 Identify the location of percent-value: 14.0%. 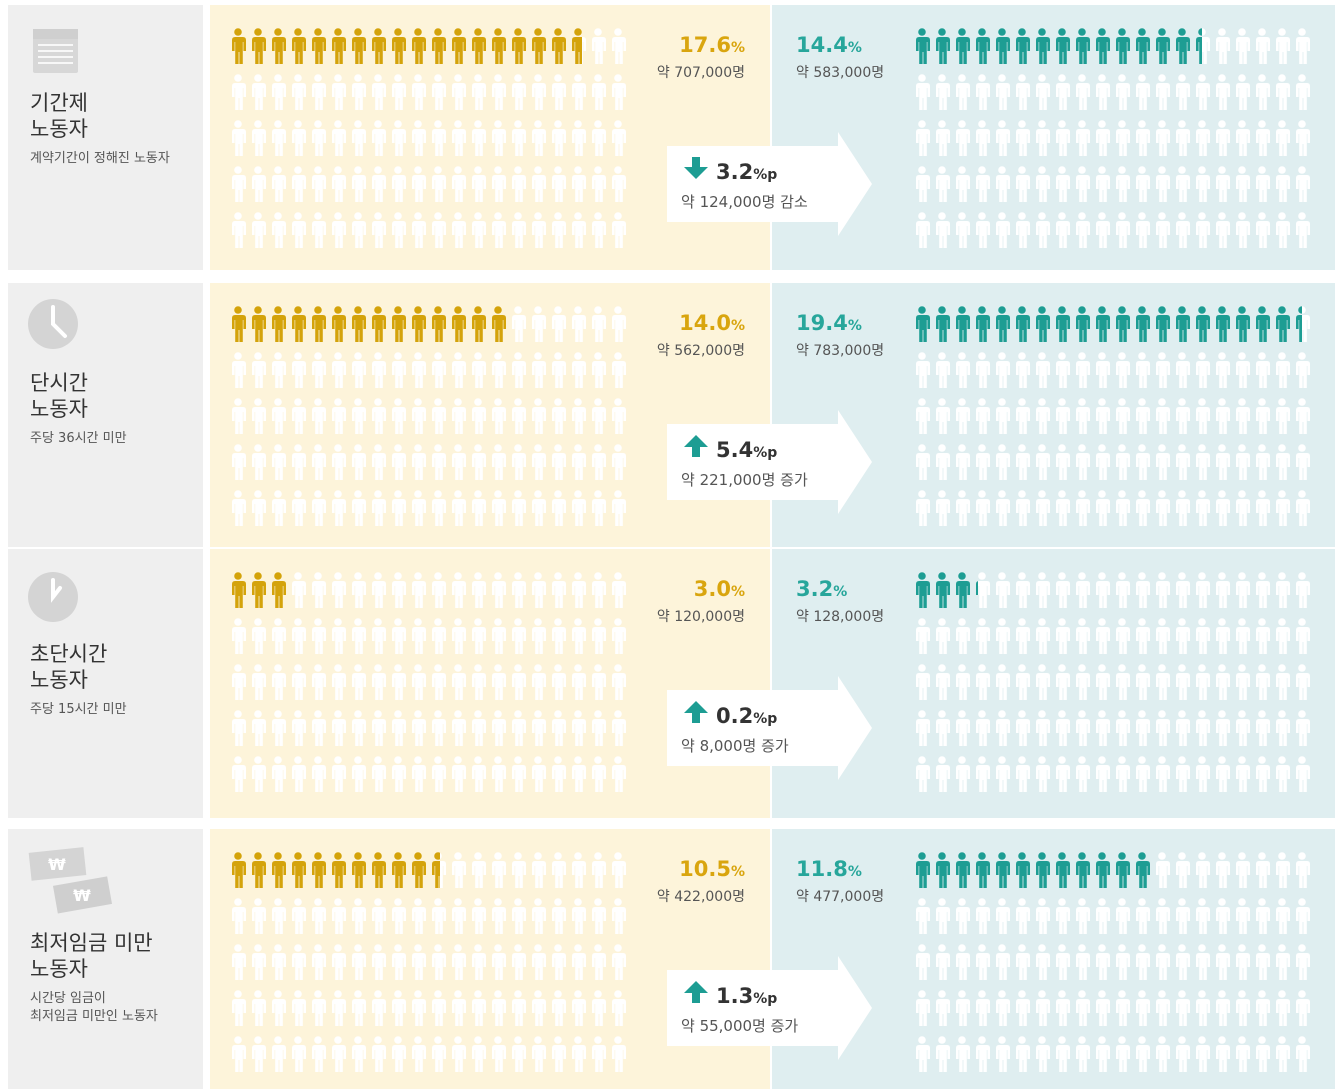
(712, 323).